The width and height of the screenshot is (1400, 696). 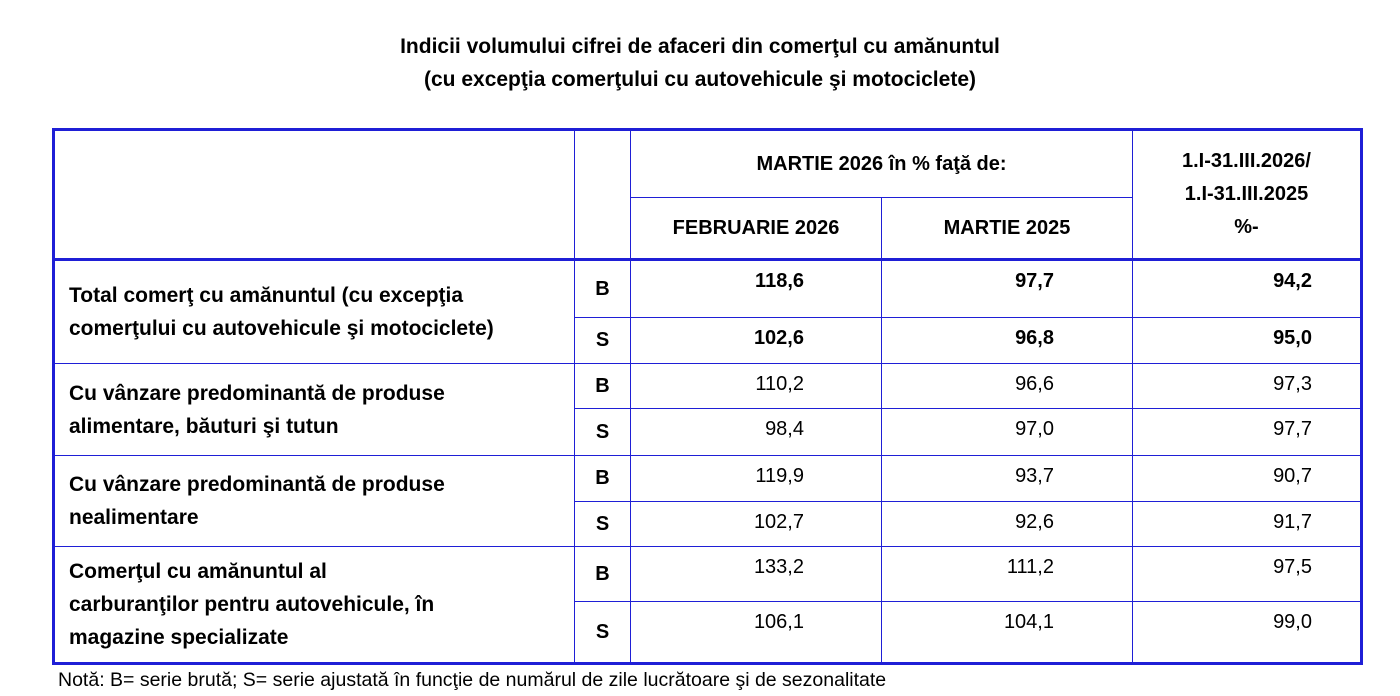 I want to click on value-cell: 96,8, so click(x=1007, y=340).